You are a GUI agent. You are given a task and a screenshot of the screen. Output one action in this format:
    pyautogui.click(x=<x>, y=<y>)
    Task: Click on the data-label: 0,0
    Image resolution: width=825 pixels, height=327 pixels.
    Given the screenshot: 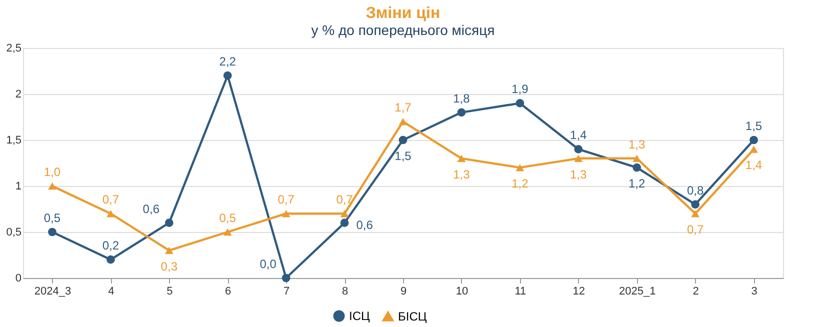 What is the action you would take?
    pyautogui.click(x=268, y=264)
    